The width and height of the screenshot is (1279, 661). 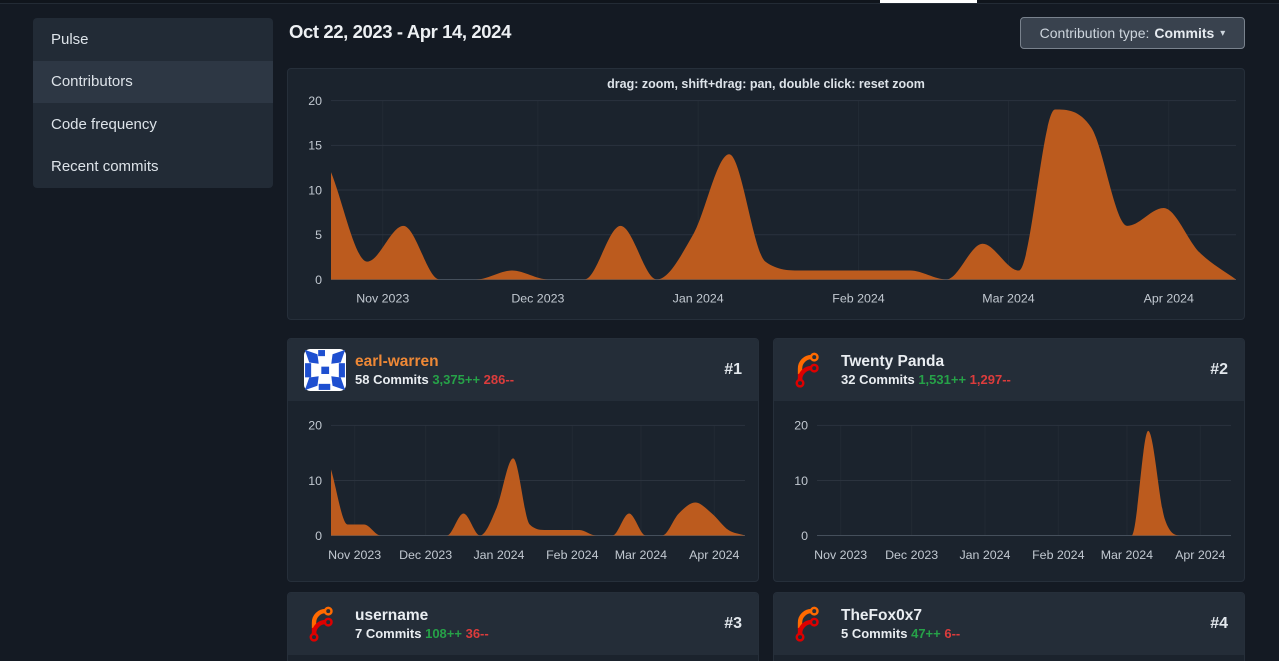 I want to click on commit-count: 5 Commits, so click(x=874, y=633).